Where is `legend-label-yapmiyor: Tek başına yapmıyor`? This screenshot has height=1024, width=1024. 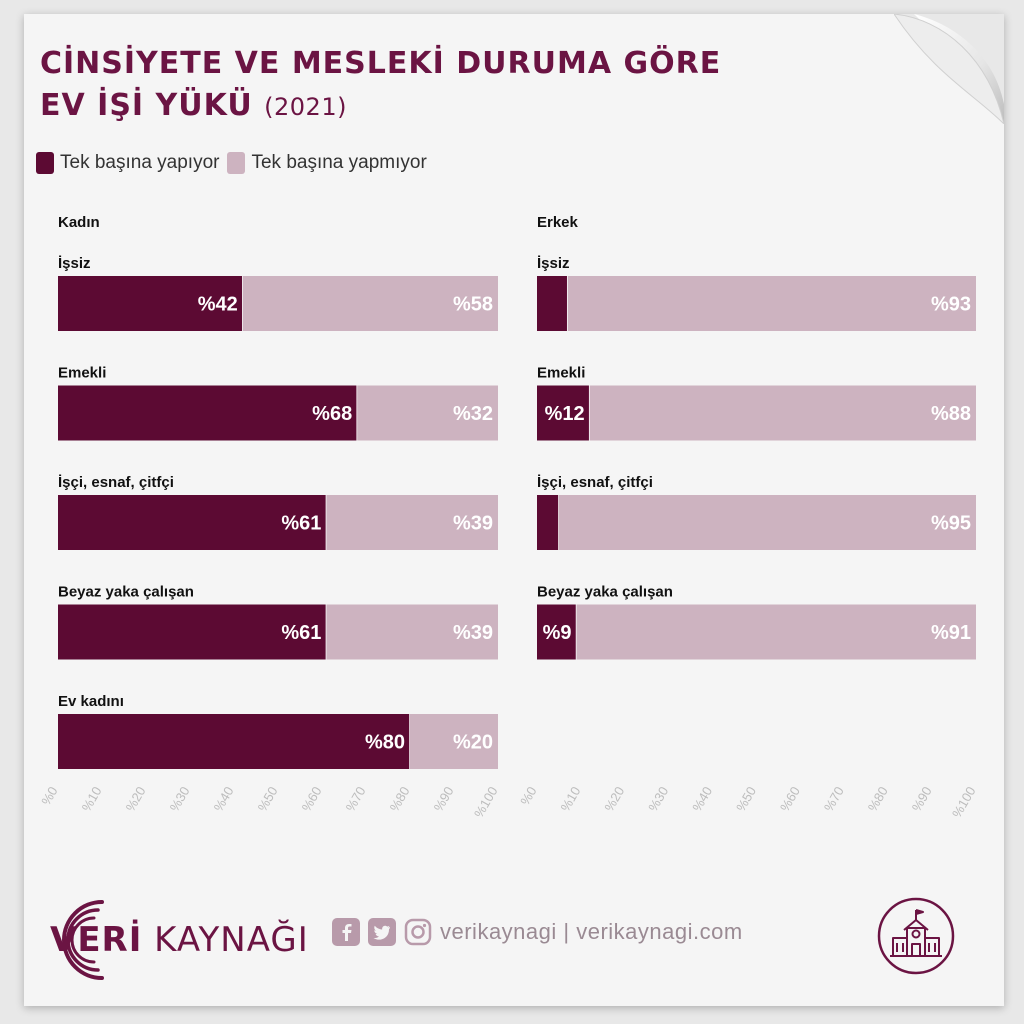
legend-label-yapmiyor: Tek başına yapmıyor is located at coordinates (339, 162).